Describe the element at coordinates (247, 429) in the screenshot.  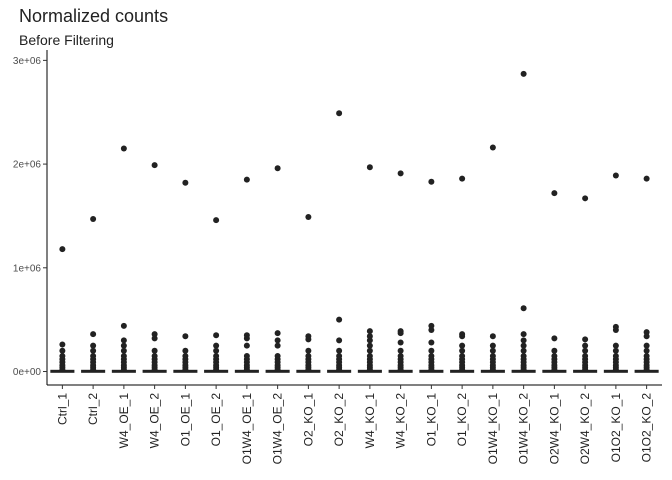
I see `x-tick-label: O1W4_OE_1` at that location.